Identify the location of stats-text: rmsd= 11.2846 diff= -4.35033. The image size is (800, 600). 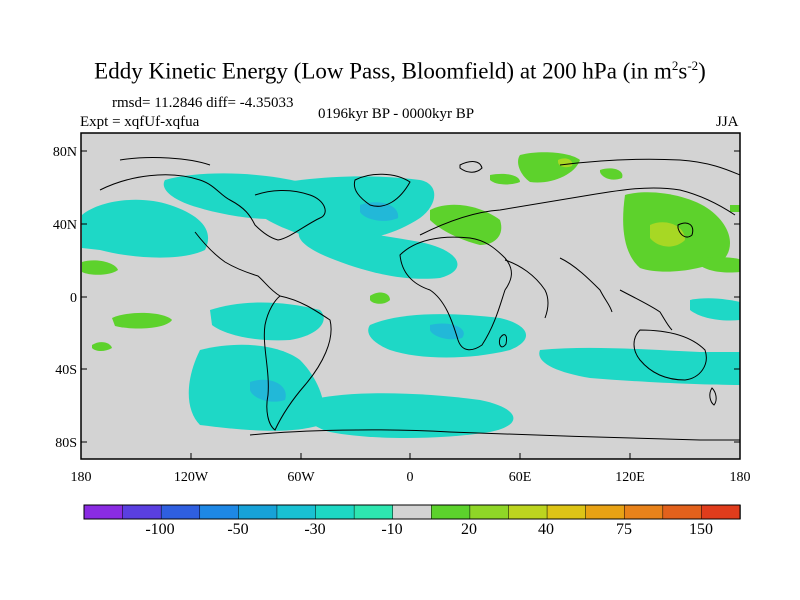
(203, 103).